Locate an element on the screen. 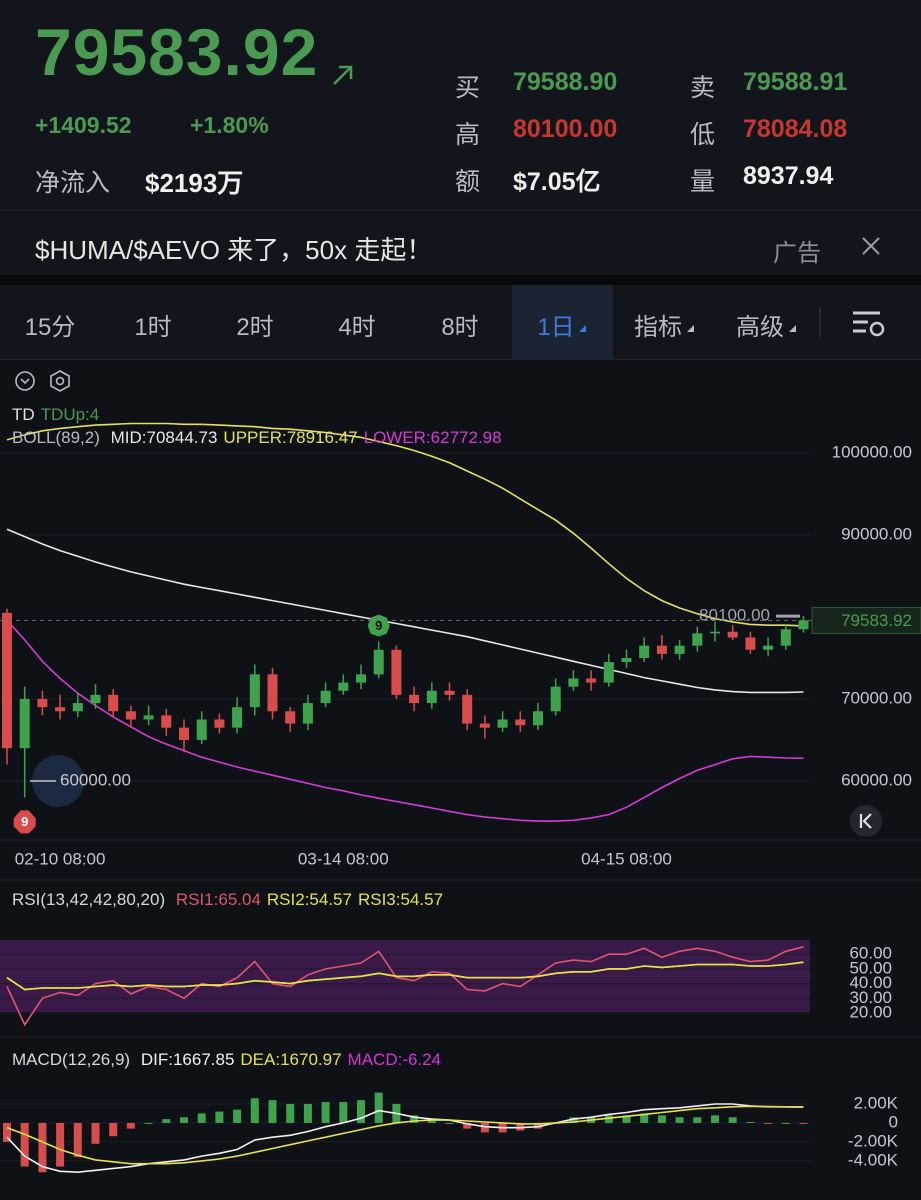 The width and height of the screenshot is (921, 1200). close-button is located at coordinates (871, 246).